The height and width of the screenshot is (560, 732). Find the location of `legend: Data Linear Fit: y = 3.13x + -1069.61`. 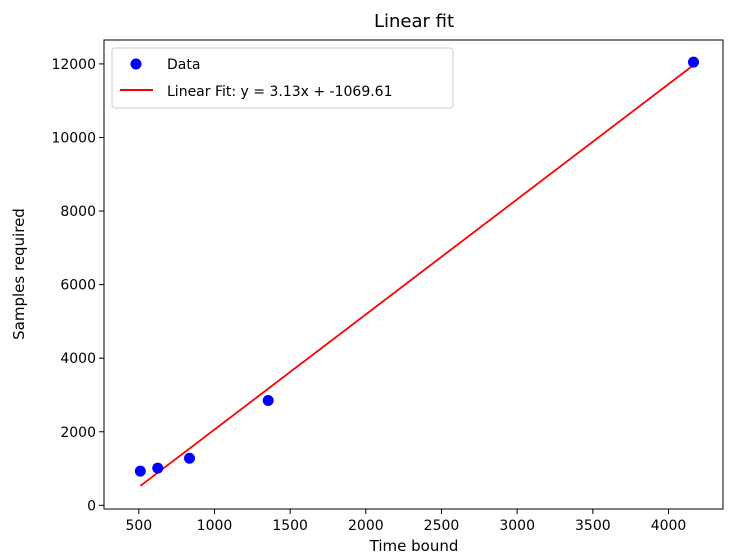

legend: Data Linear Fit: y = 3.13x + -1069.61 is located at coordinates (282, 78).